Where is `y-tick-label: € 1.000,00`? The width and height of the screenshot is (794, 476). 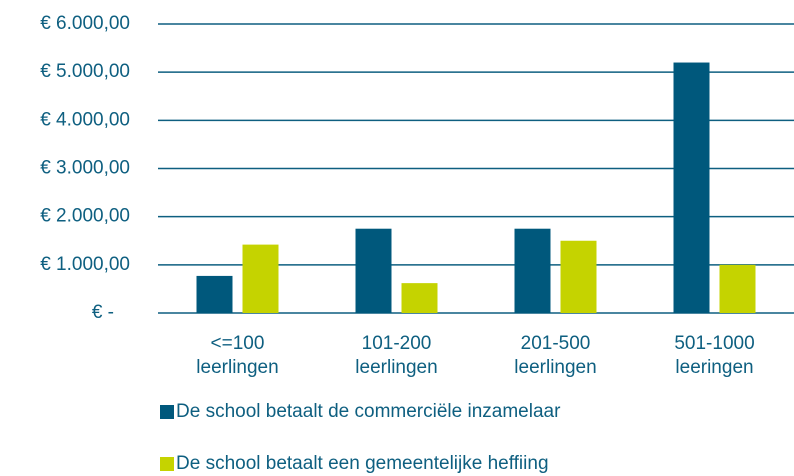
y-tick-label: € 1.000,00 is located at coordinates (85, 264).